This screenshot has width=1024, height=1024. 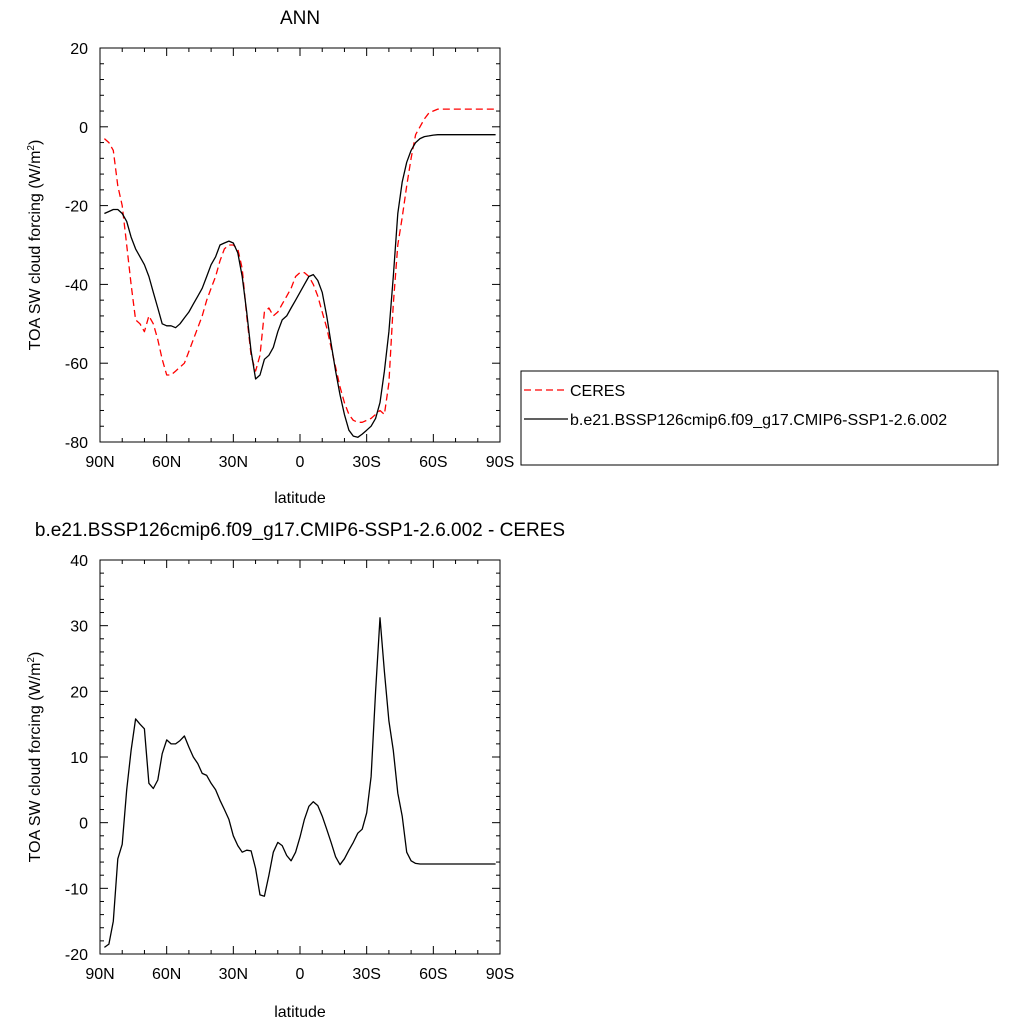 What do you see at coordinates (79, 758) in the screenshot?
I see `y-tick-label: 10` at bounding box center [79, 758].